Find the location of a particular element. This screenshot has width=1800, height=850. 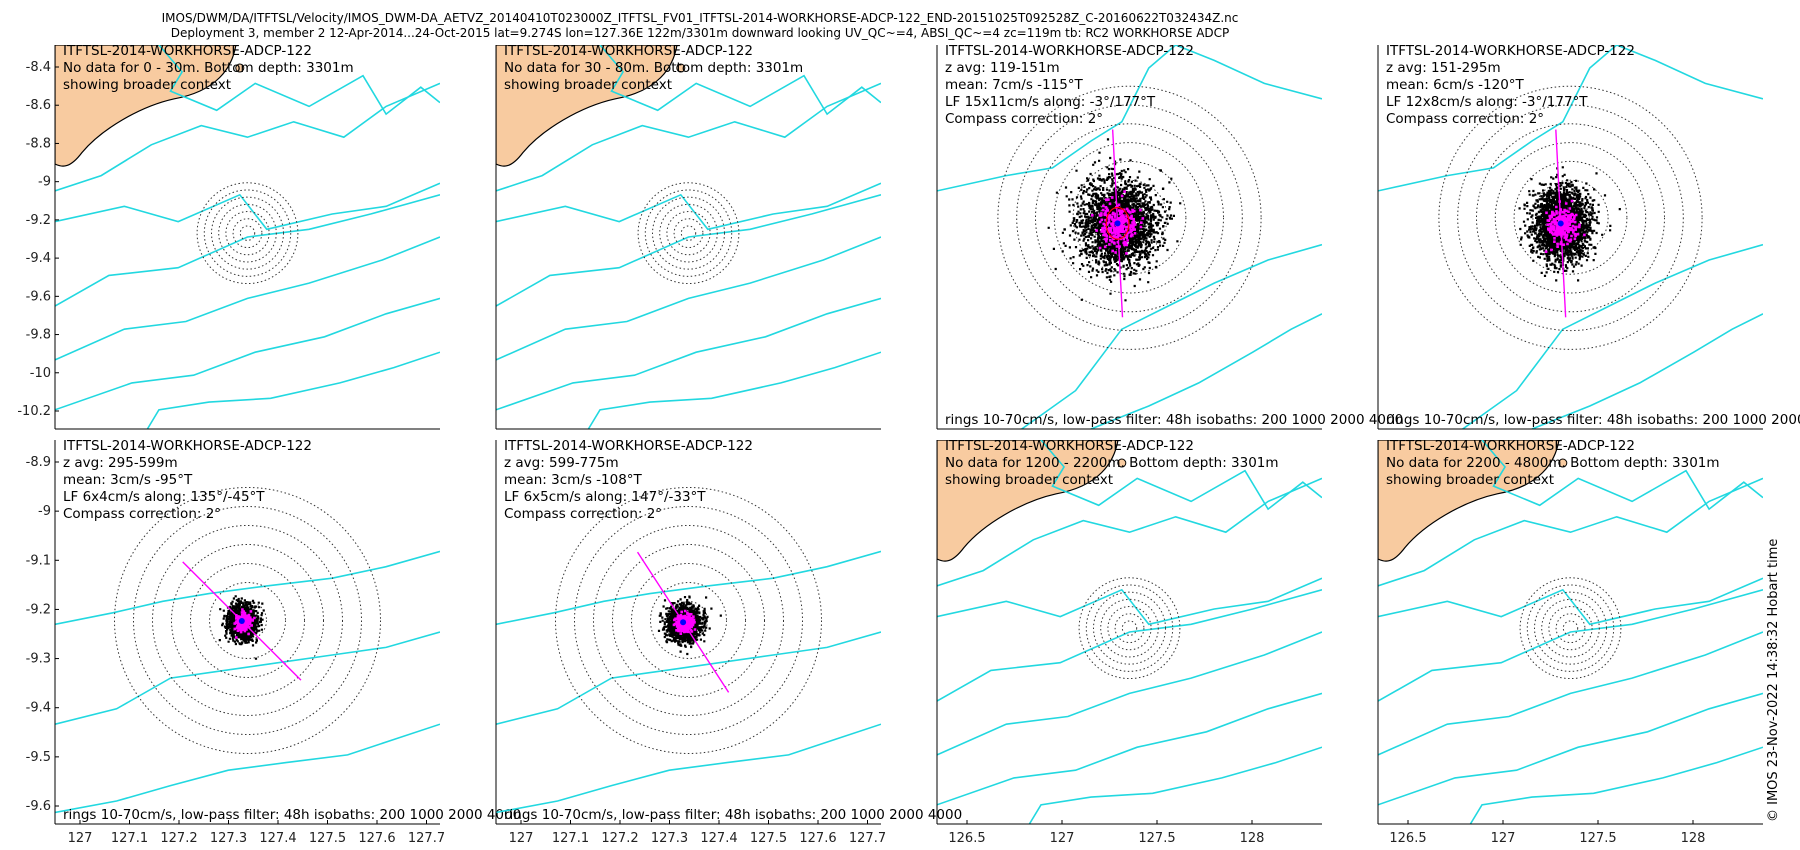

y-tick-label: -8.9 is located at coordinates (38, 462).